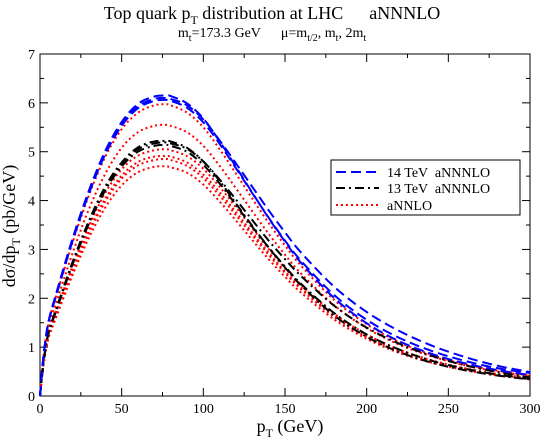  Describe the element at coordinates (364, 38) in the screenshot. I see `subtitle-mu-c-sub: t` at that location.